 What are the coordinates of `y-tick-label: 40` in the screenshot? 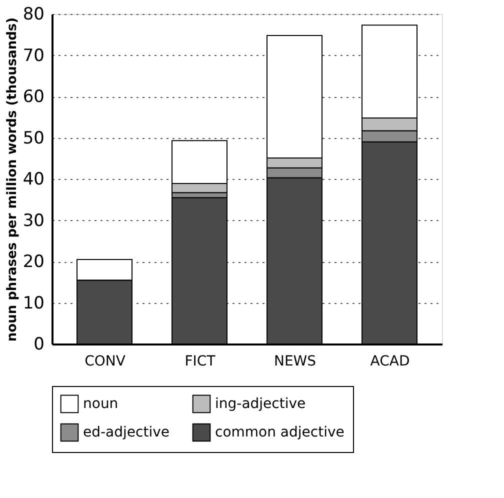 It's located at (33, 180).